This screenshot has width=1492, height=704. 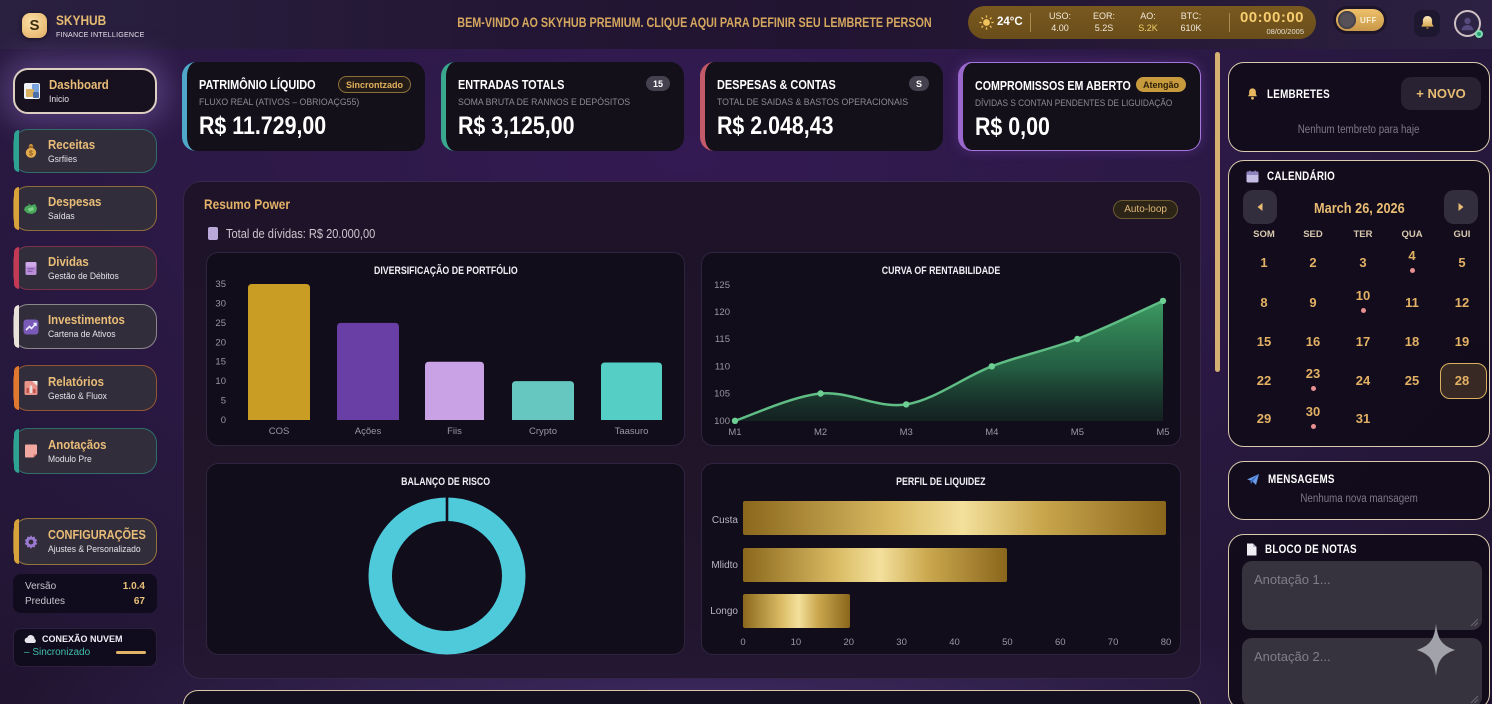 What do you see at coordinates (220, 362) in the screenshot?
I see `svg-text: 15` at bounding box center [220, 362].